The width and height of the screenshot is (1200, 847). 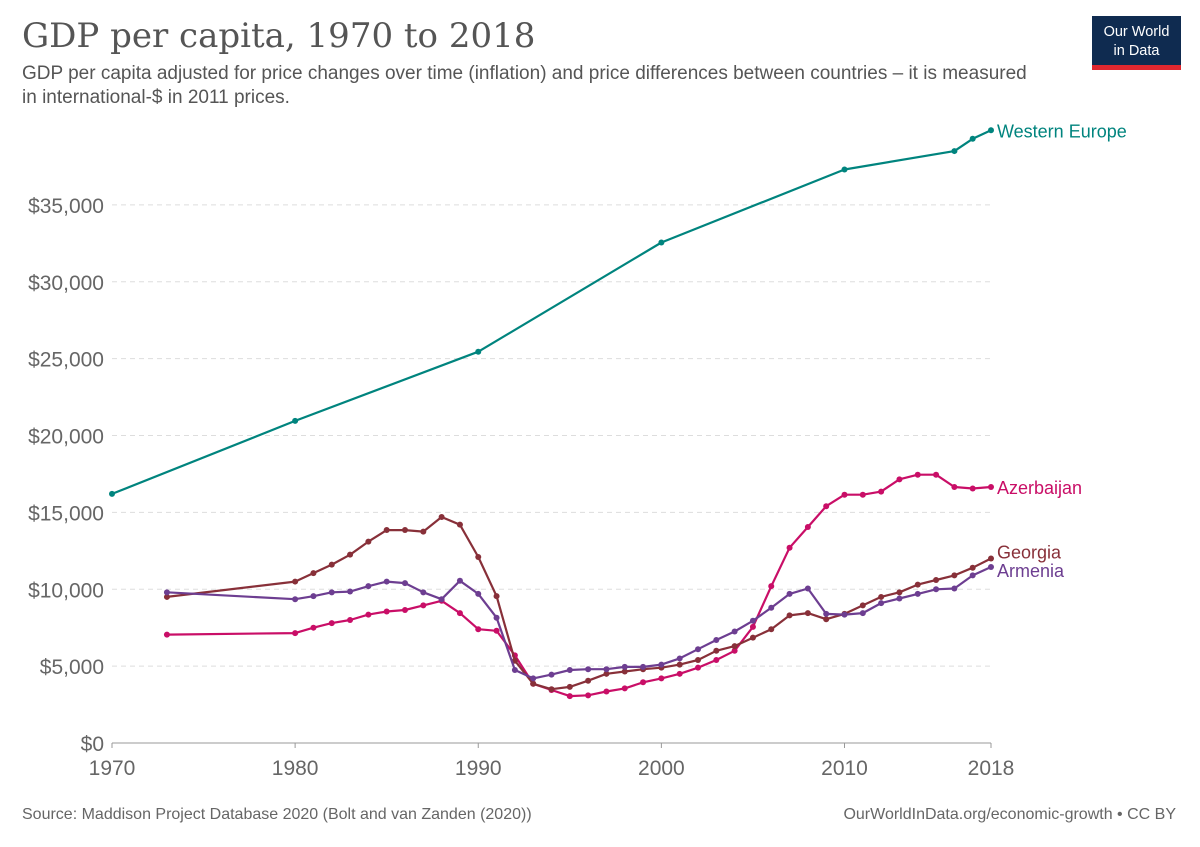 I want to click on owid-logo: Our World in Data, so click(x=1136, y=43).